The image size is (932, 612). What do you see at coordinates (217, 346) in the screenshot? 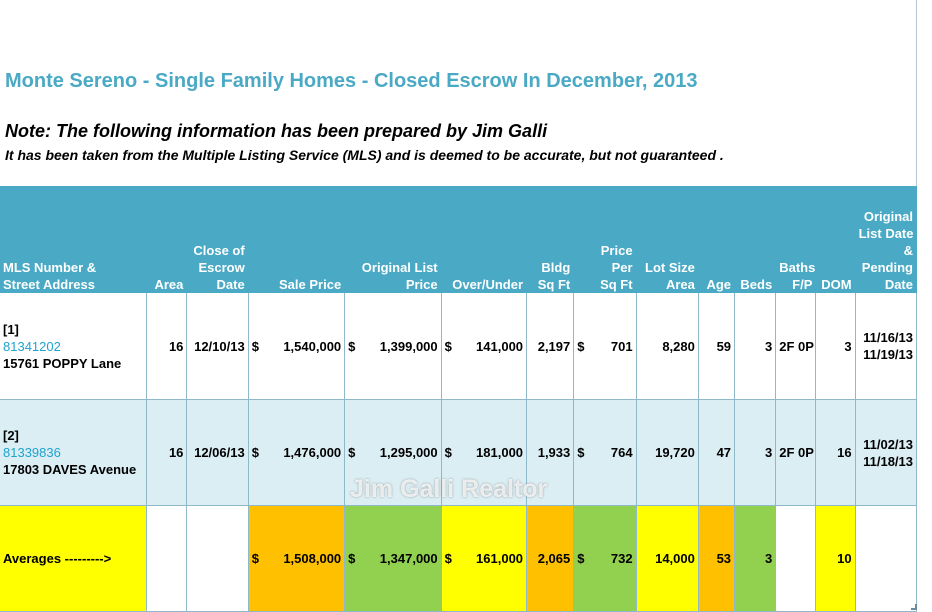
I see `close-date-cell: 12/10/13` at bounding box center [217, 346].